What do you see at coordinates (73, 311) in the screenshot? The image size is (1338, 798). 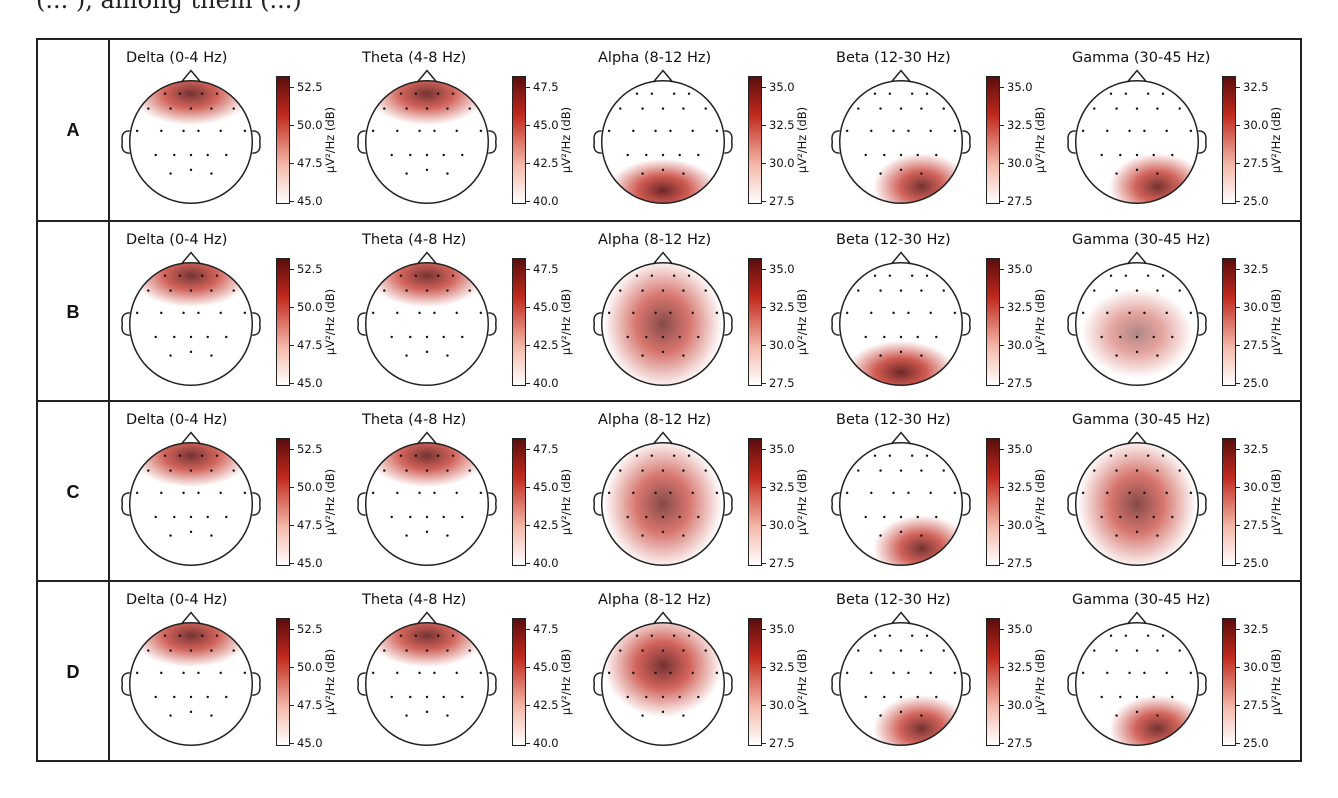 I see `row-label: B` at bounding box center [73, 311].